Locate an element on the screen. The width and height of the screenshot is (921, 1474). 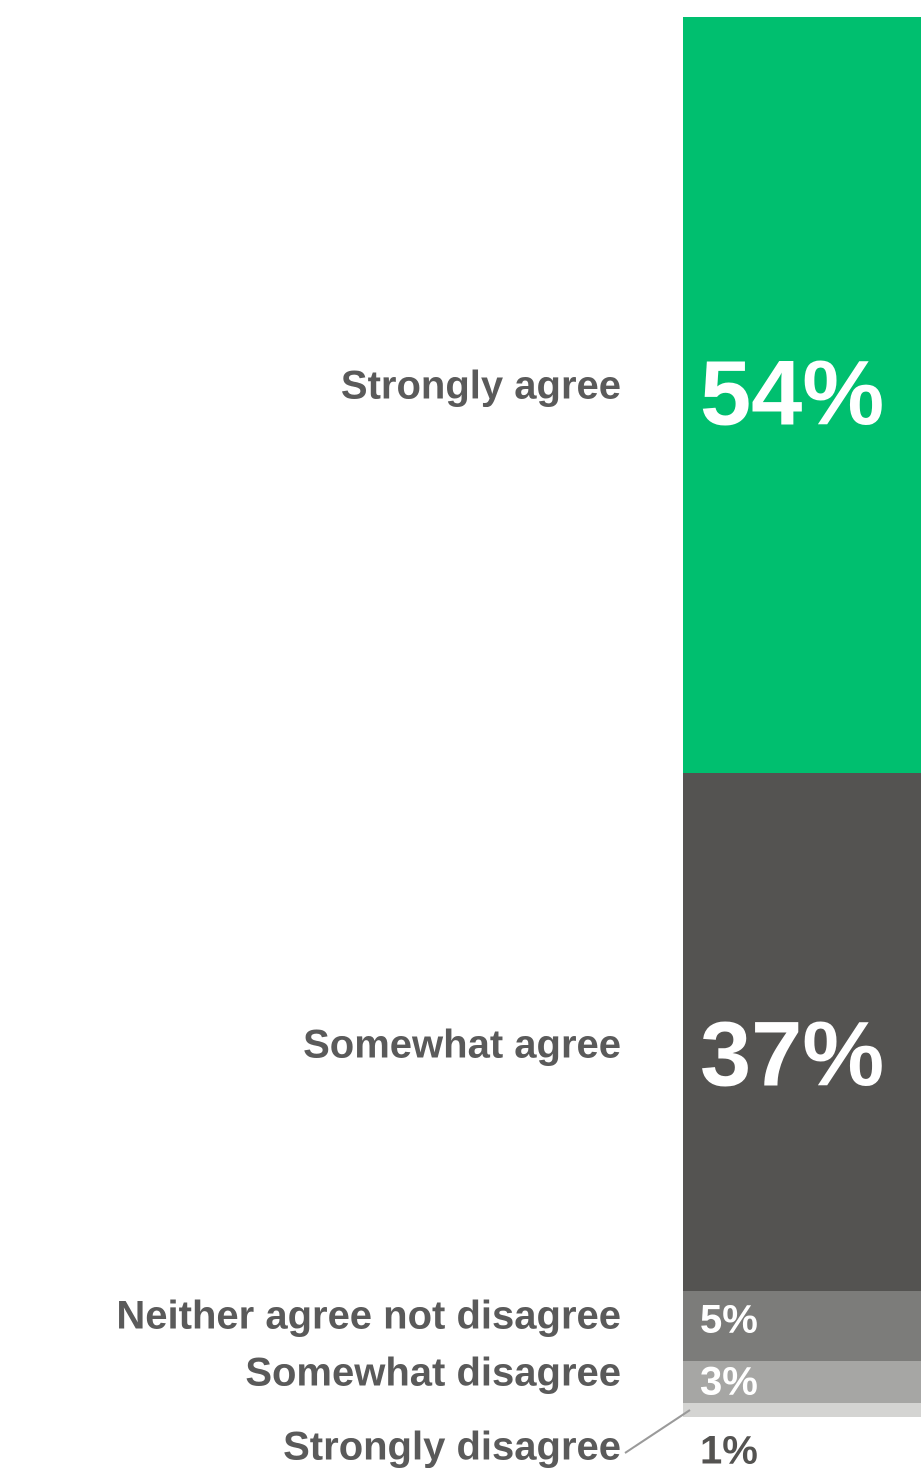
value-label-somewhat-disagree: 3% is located at coordinates (729, 1382).